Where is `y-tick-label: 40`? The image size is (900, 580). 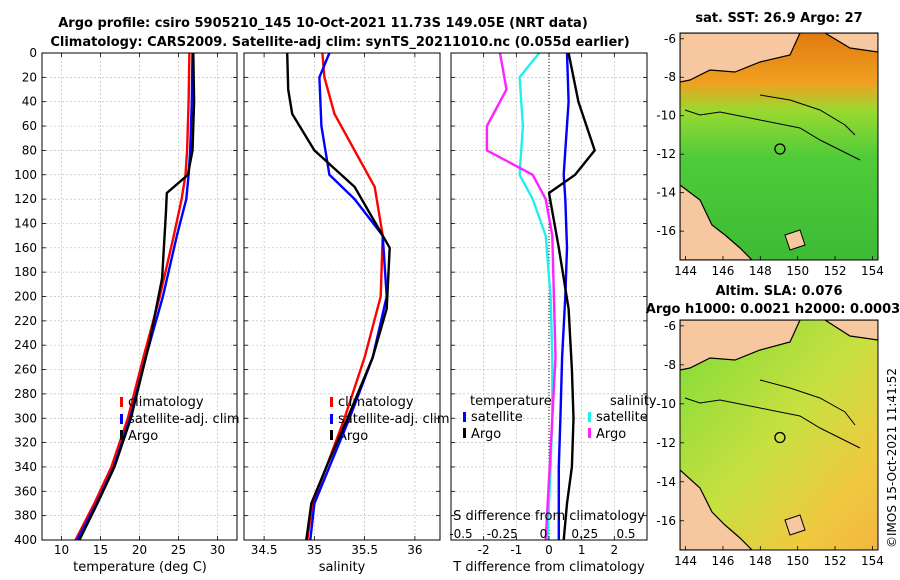 y-tick-label: 40 is located at coordinates (29, 102).